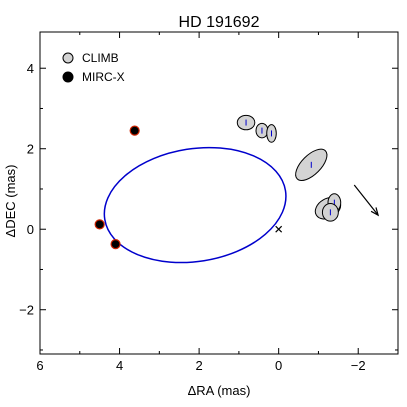 The width and height of the screenshot is (407, 407). I want to click on chart-extras, so click(327, 208).